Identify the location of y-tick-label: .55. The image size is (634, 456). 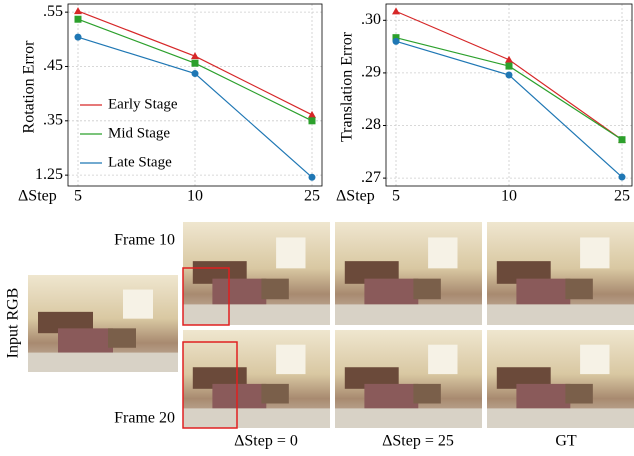
(53, 11).